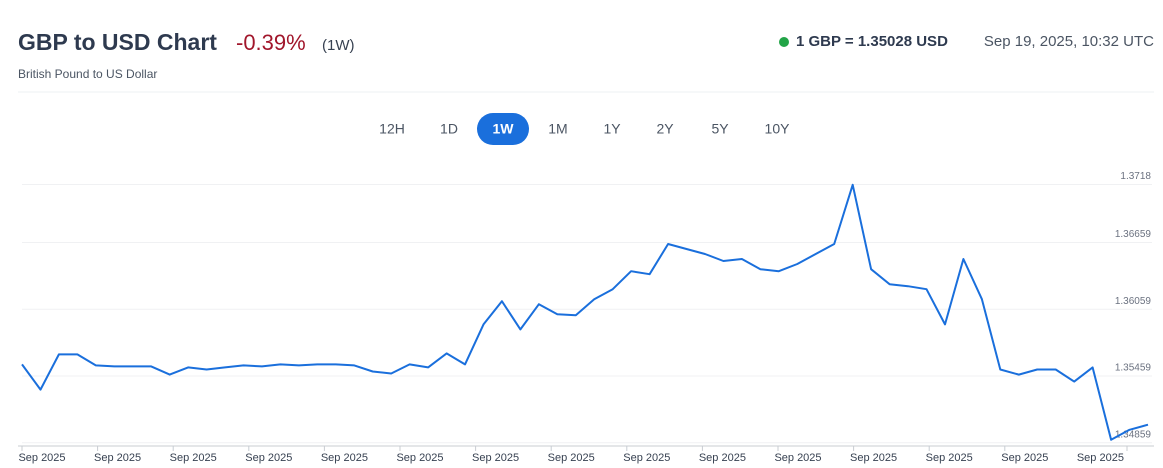 This screenshot has height=468, width=1163. I want to click on rate: 1 GBP = 1.35028 USD, so click(872, 41).